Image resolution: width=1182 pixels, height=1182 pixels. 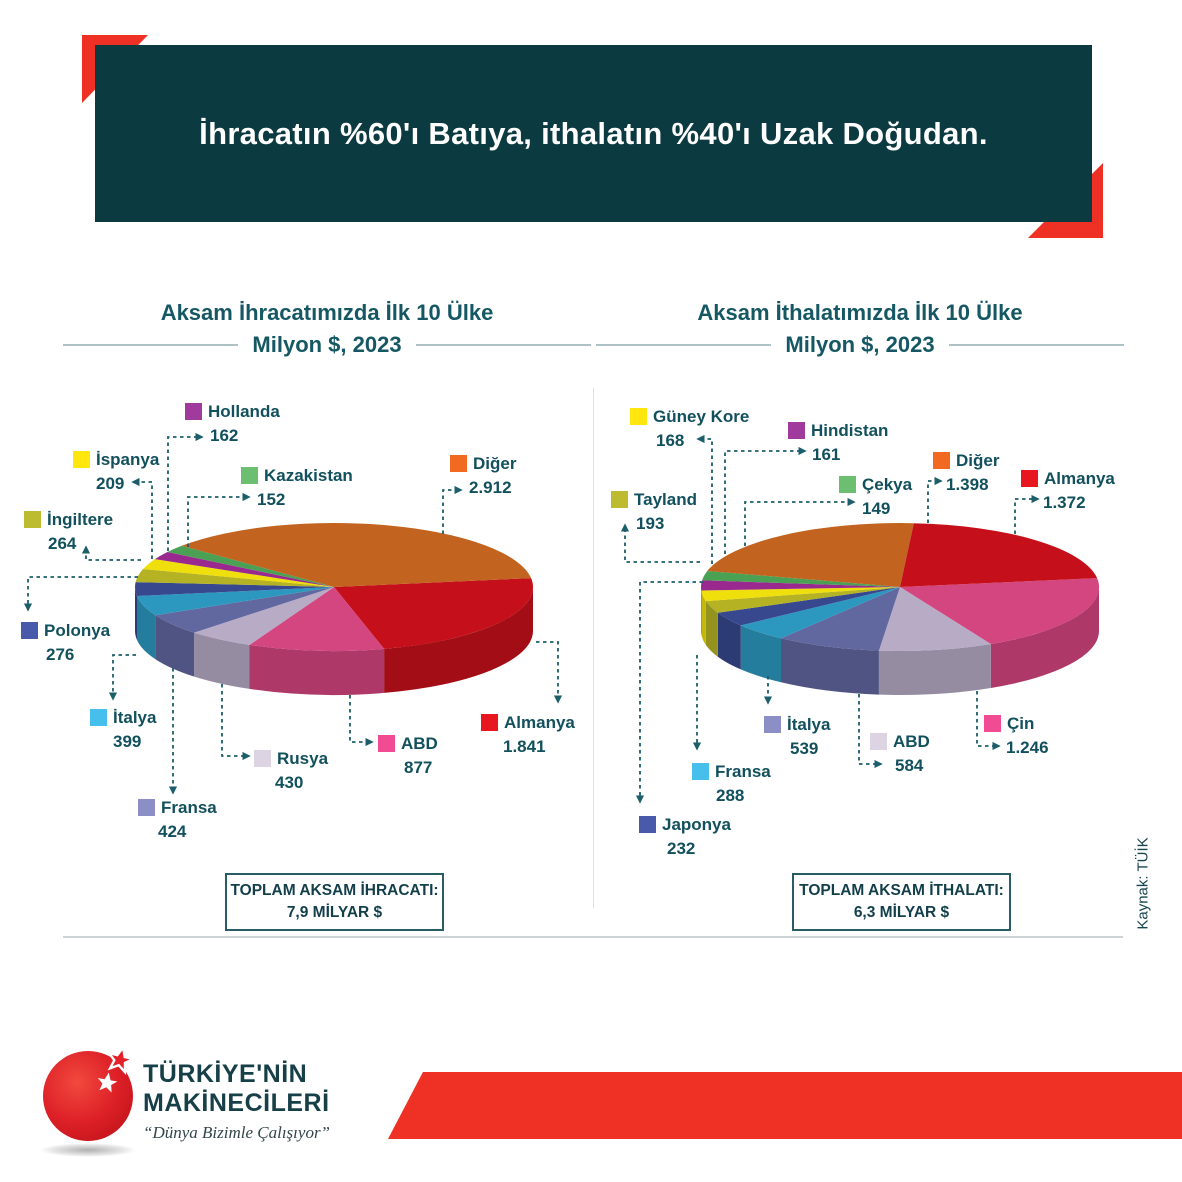 What do you see at coordinates (452, 509) in the screenshot?
I see `leader-export-diger` at bounding box center [452, 509].